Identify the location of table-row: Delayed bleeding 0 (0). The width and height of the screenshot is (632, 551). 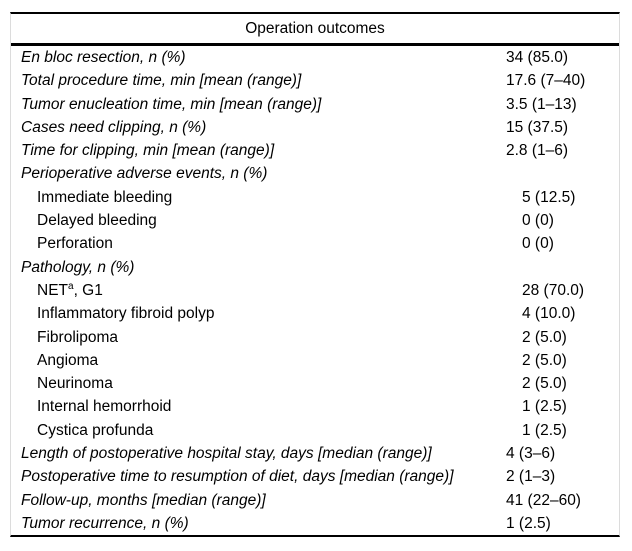
(315, 220).